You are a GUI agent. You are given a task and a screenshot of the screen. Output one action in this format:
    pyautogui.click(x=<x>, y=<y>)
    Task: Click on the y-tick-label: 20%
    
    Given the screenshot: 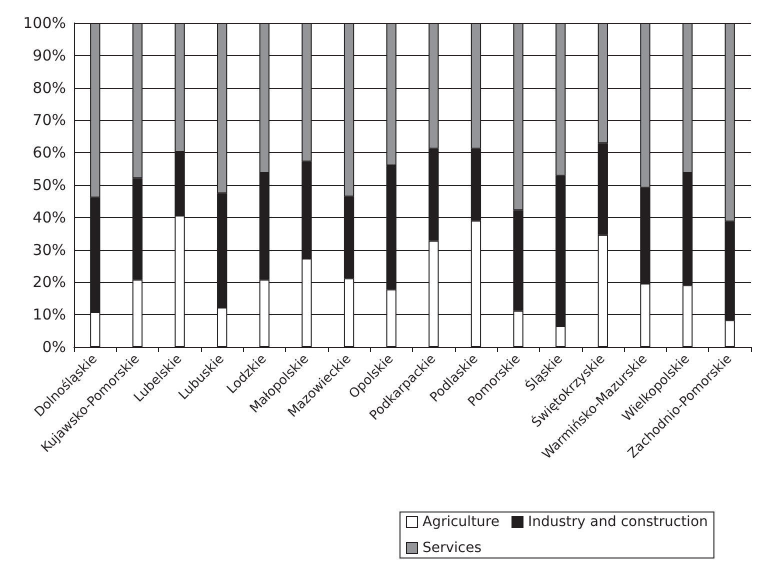 What is the action you would take?
    pyautogui.click(x=49, y=282)
    